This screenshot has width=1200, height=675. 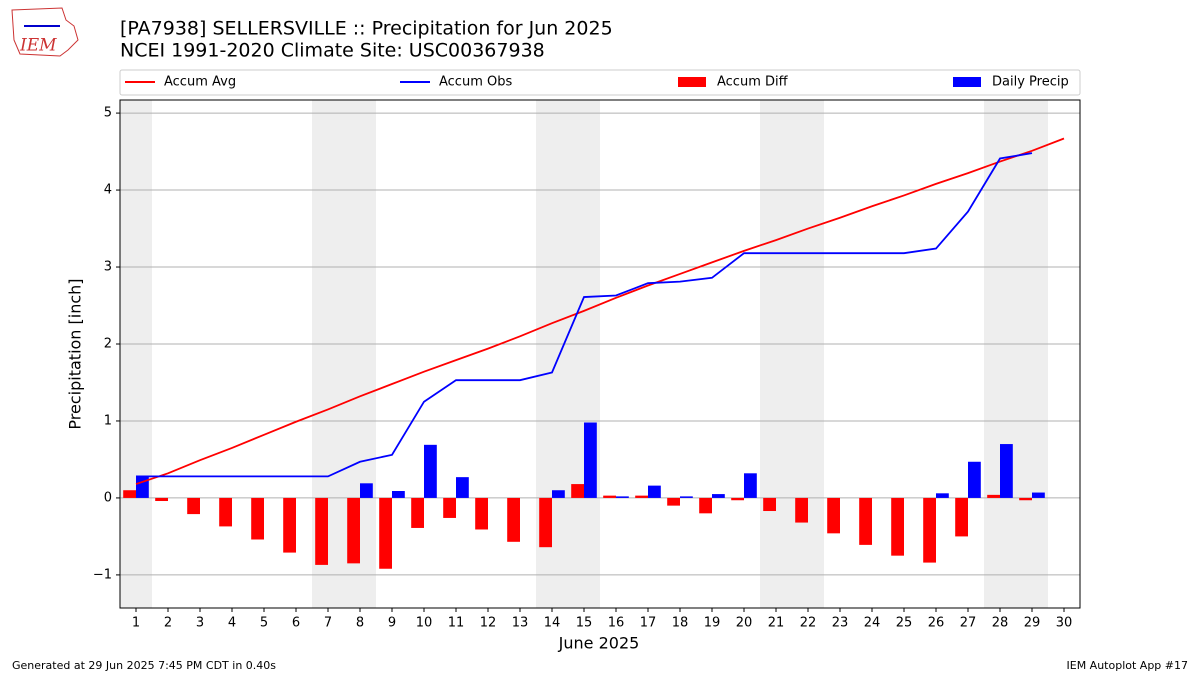 I want to click on y-tick-label: −1, so click(x=102, y=574).